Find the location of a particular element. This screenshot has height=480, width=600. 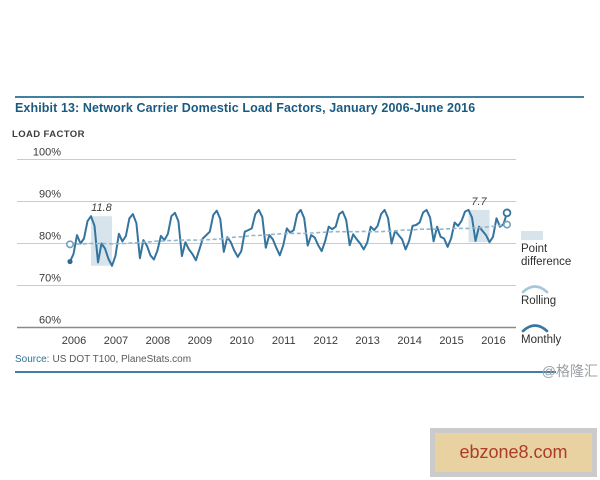

watermark-text: @格隆汇 is located at coordinates (569, 371).